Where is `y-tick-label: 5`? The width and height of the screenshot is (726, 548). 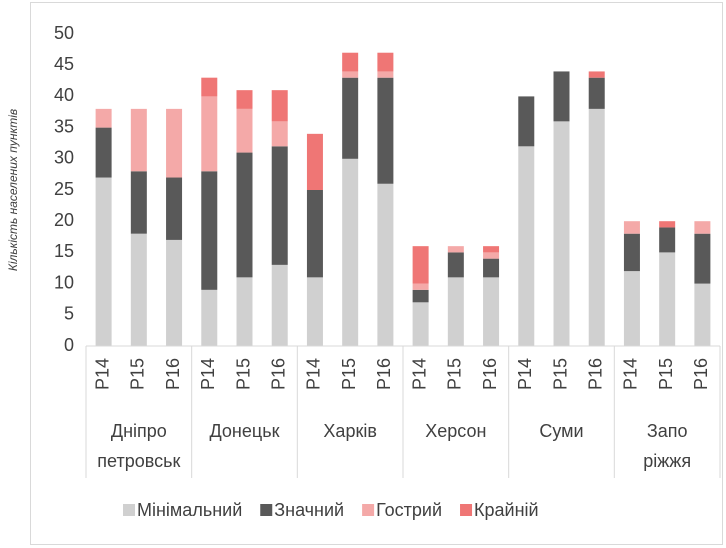
y-tick-label: 5 is located at coordinates (69, 314).